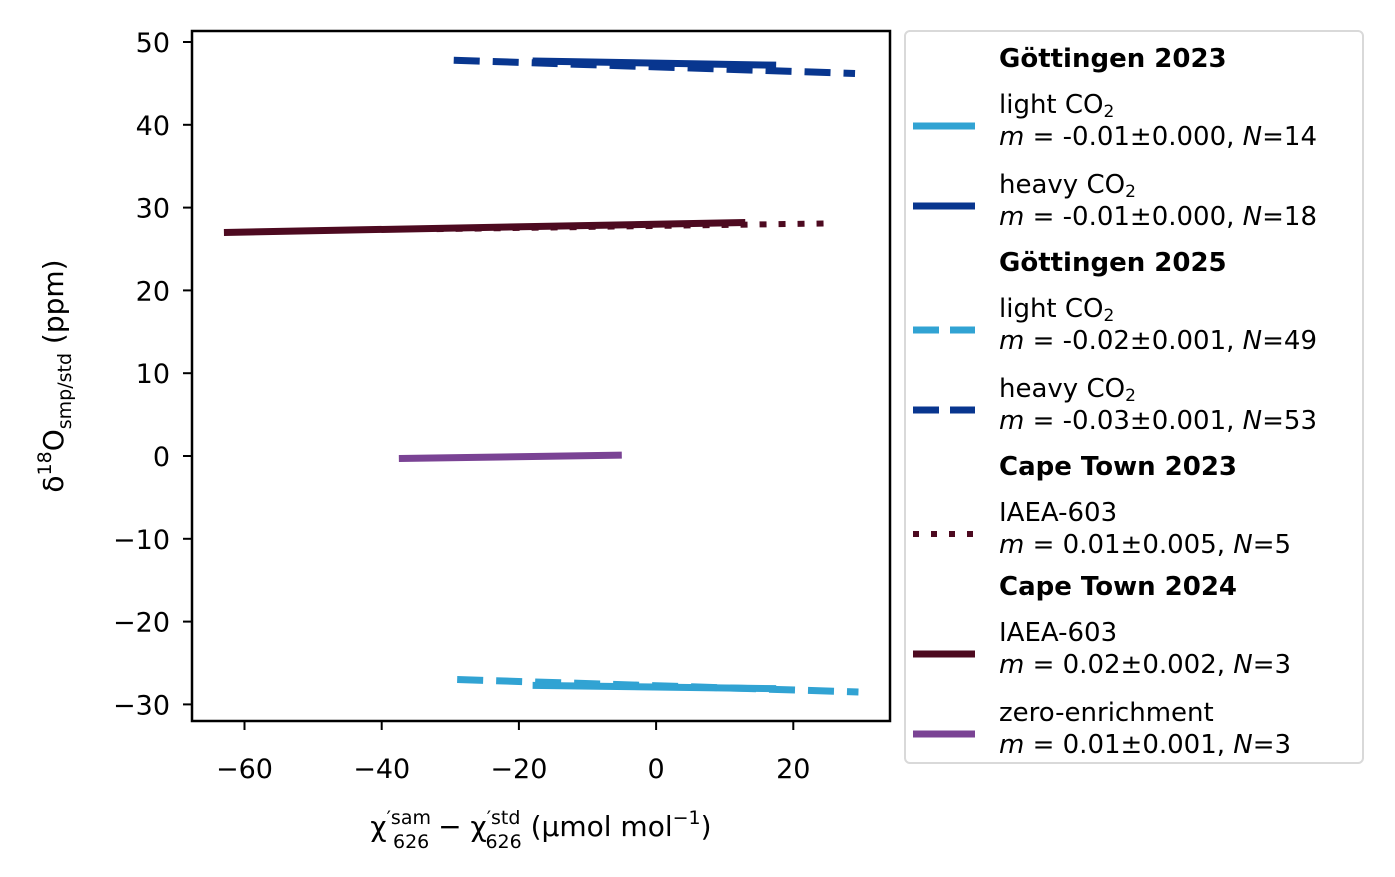 The height and width of the screenshot is (877, 1395). I want to click on legend-label: IAEA-603 m = 0.01±0.005, N=5, so click(1145, 529).